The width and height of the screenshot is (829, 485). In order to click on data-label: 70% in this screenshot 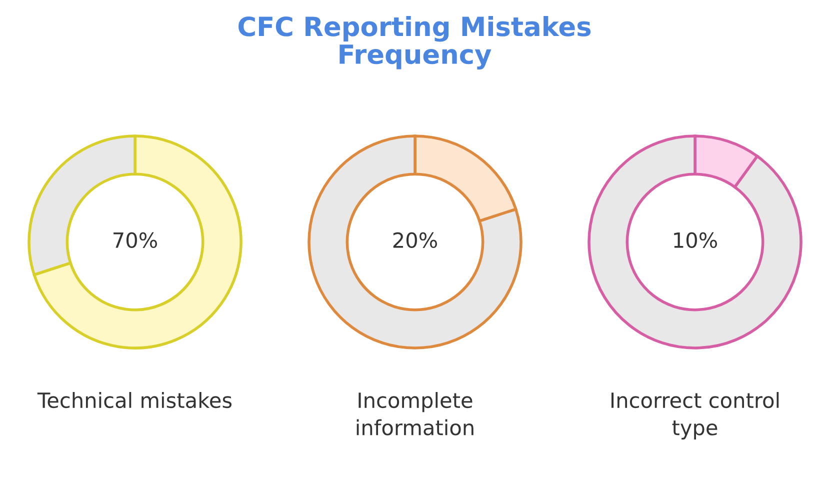, I will do `click(136, 240)`.